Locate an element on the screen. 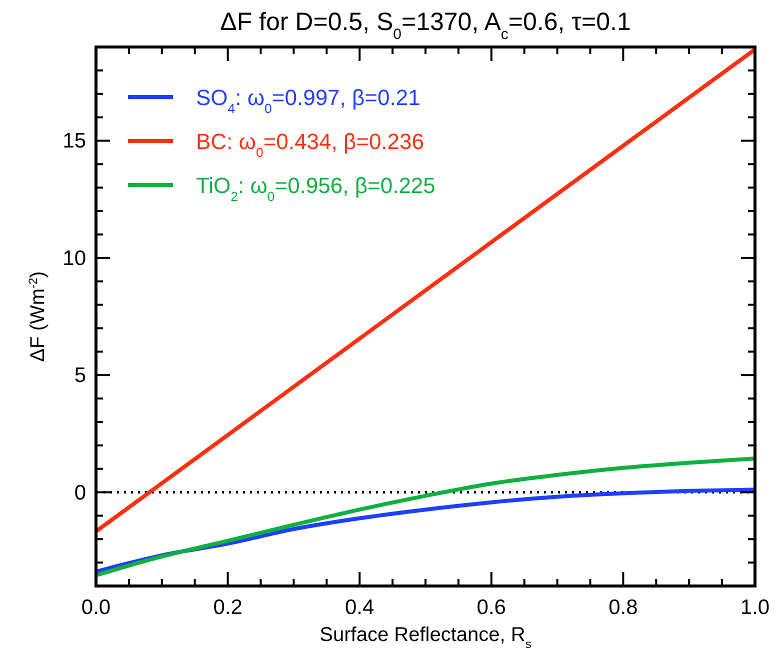 The height and width of the screenshot is (664, 777). y-tick-label: 15 is located at coordinates (74, 141).